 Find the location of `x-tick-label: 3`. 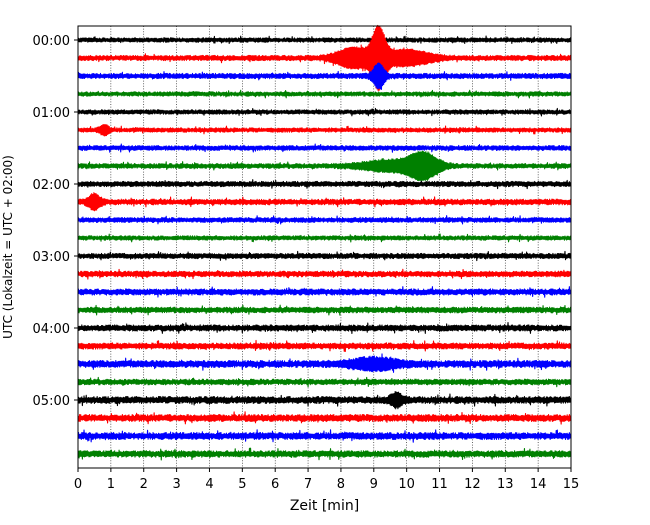

x-tick-label: 3 is located at coordinates (176, 484).